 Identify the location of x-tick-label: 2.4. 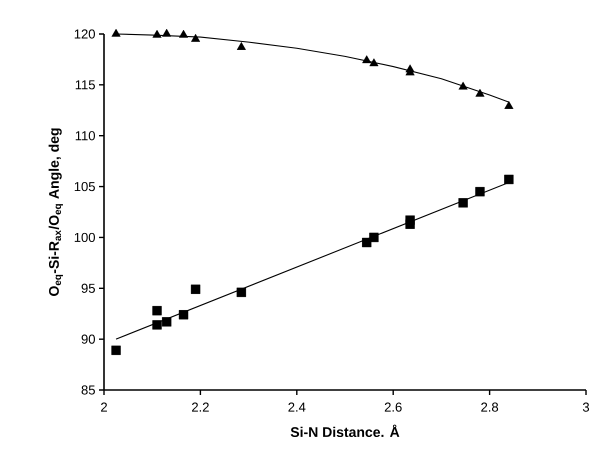
(297, 407).